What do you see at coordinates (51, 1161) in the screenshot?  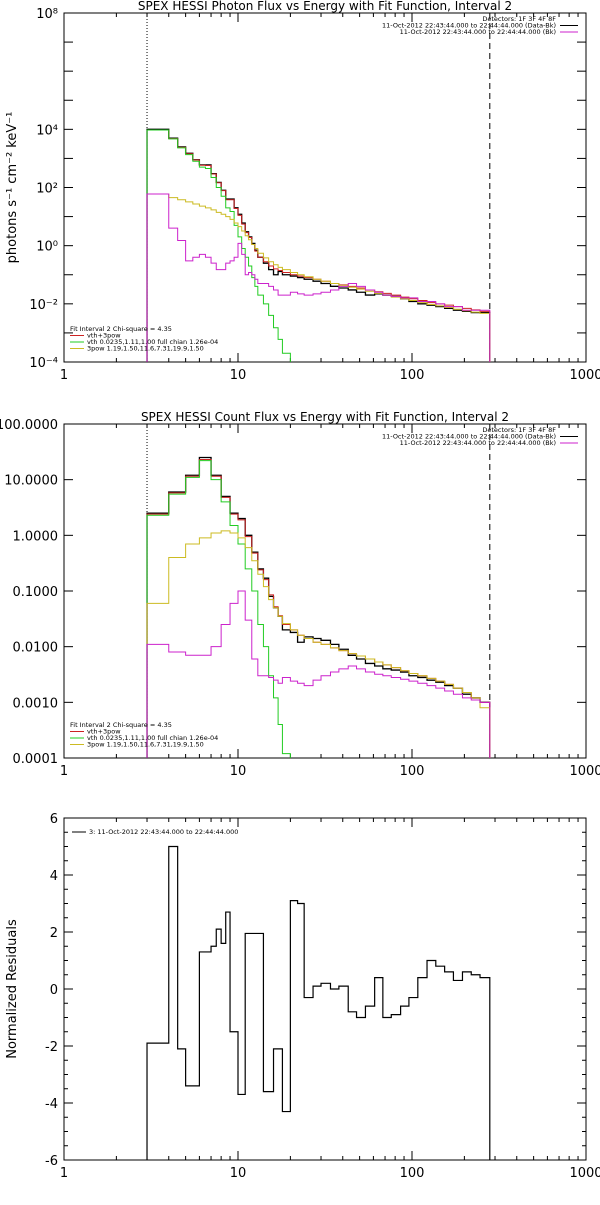 I see `y-tick-label: -6` at bounding box center [51, 1161].